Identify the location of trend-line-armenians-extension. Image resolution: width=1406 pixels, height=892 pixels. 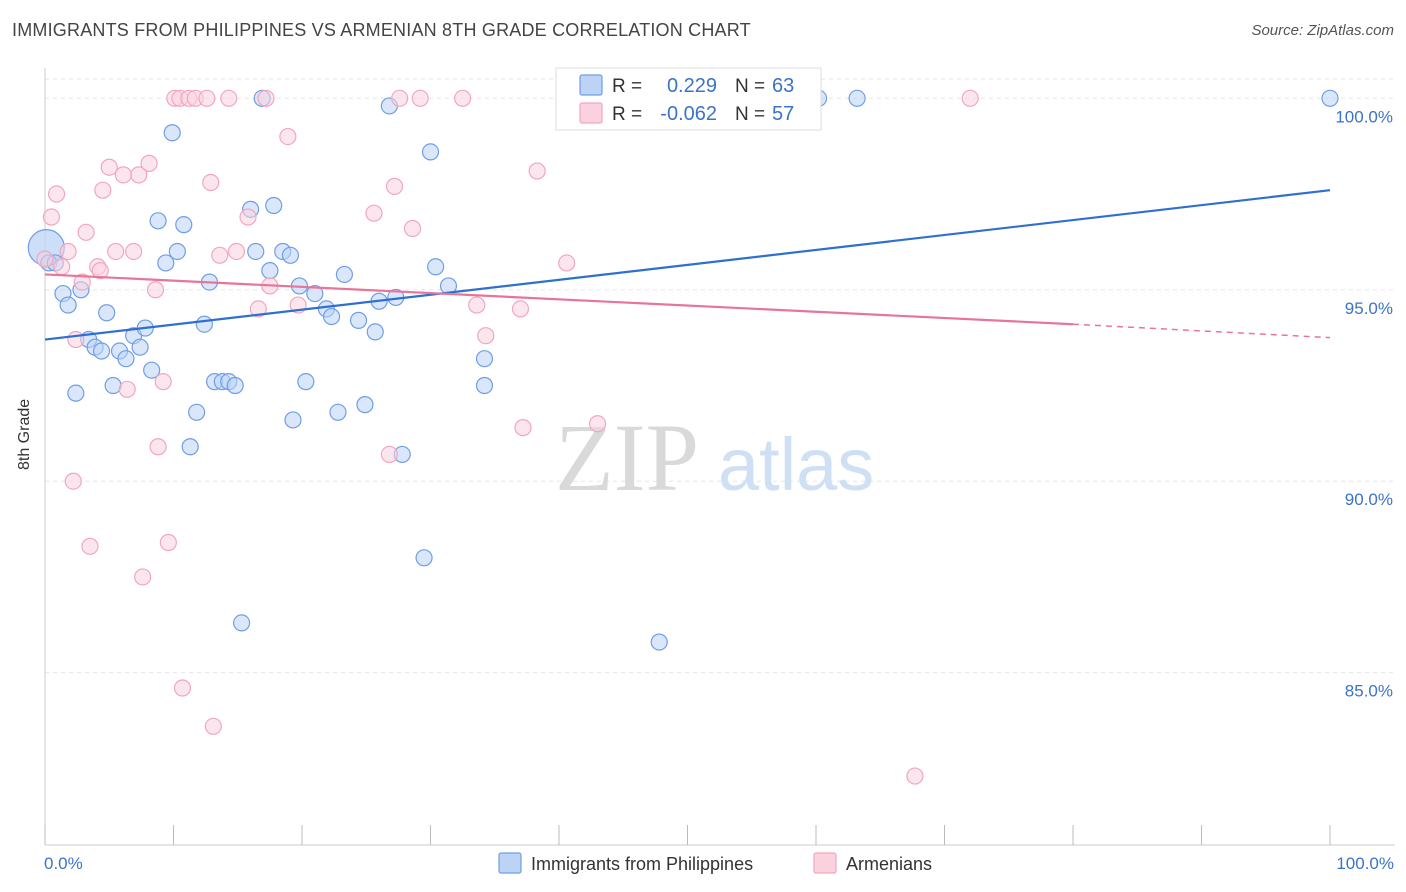
(1201, 331).